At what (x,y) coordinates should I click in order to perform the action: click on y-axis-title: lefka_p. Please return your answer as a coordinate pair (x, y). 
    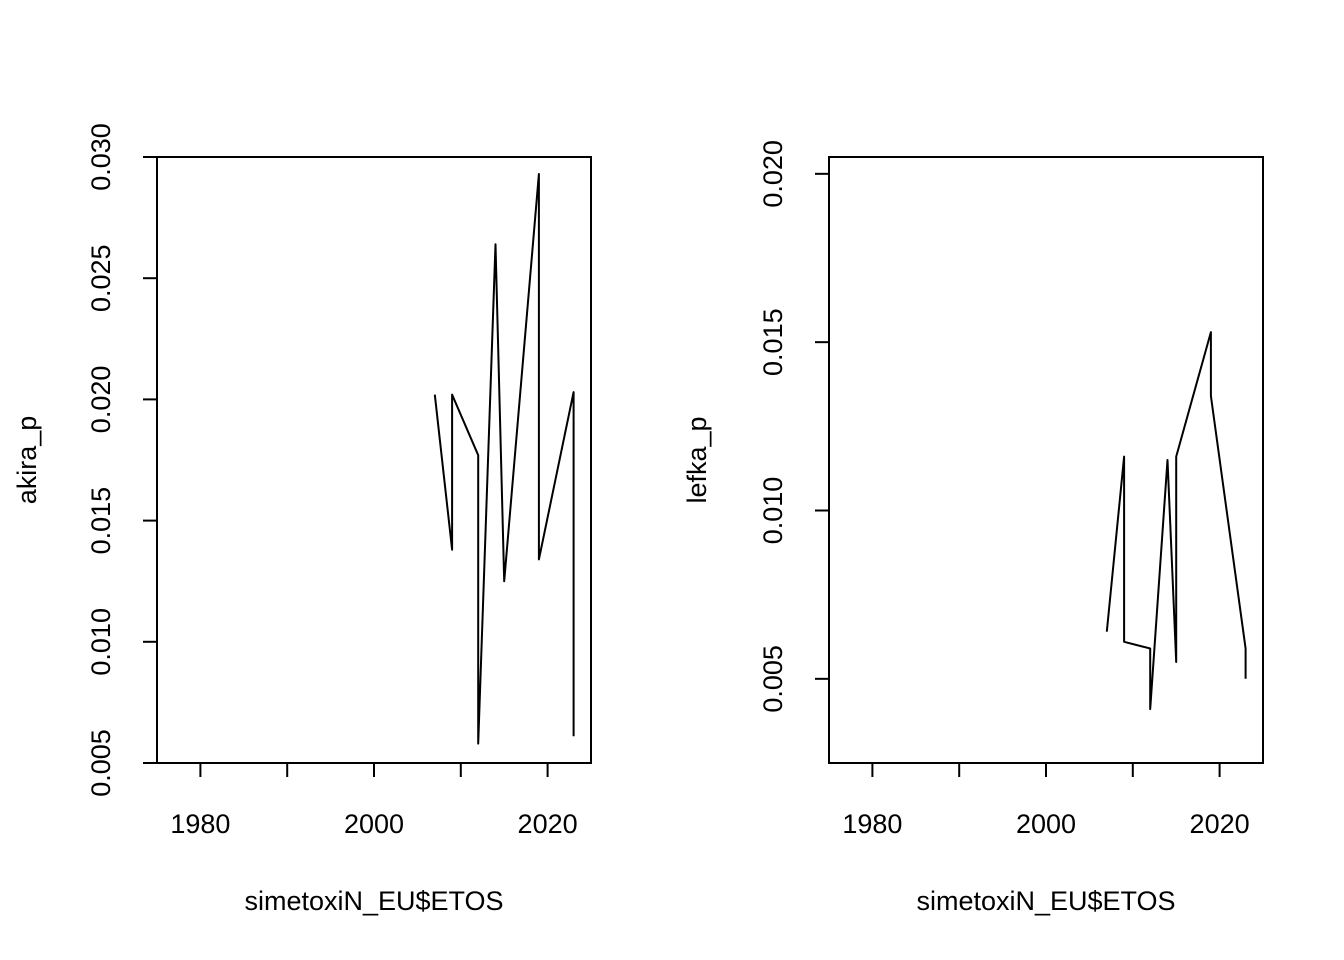
    Looking at the image, I should click on (697, 459).